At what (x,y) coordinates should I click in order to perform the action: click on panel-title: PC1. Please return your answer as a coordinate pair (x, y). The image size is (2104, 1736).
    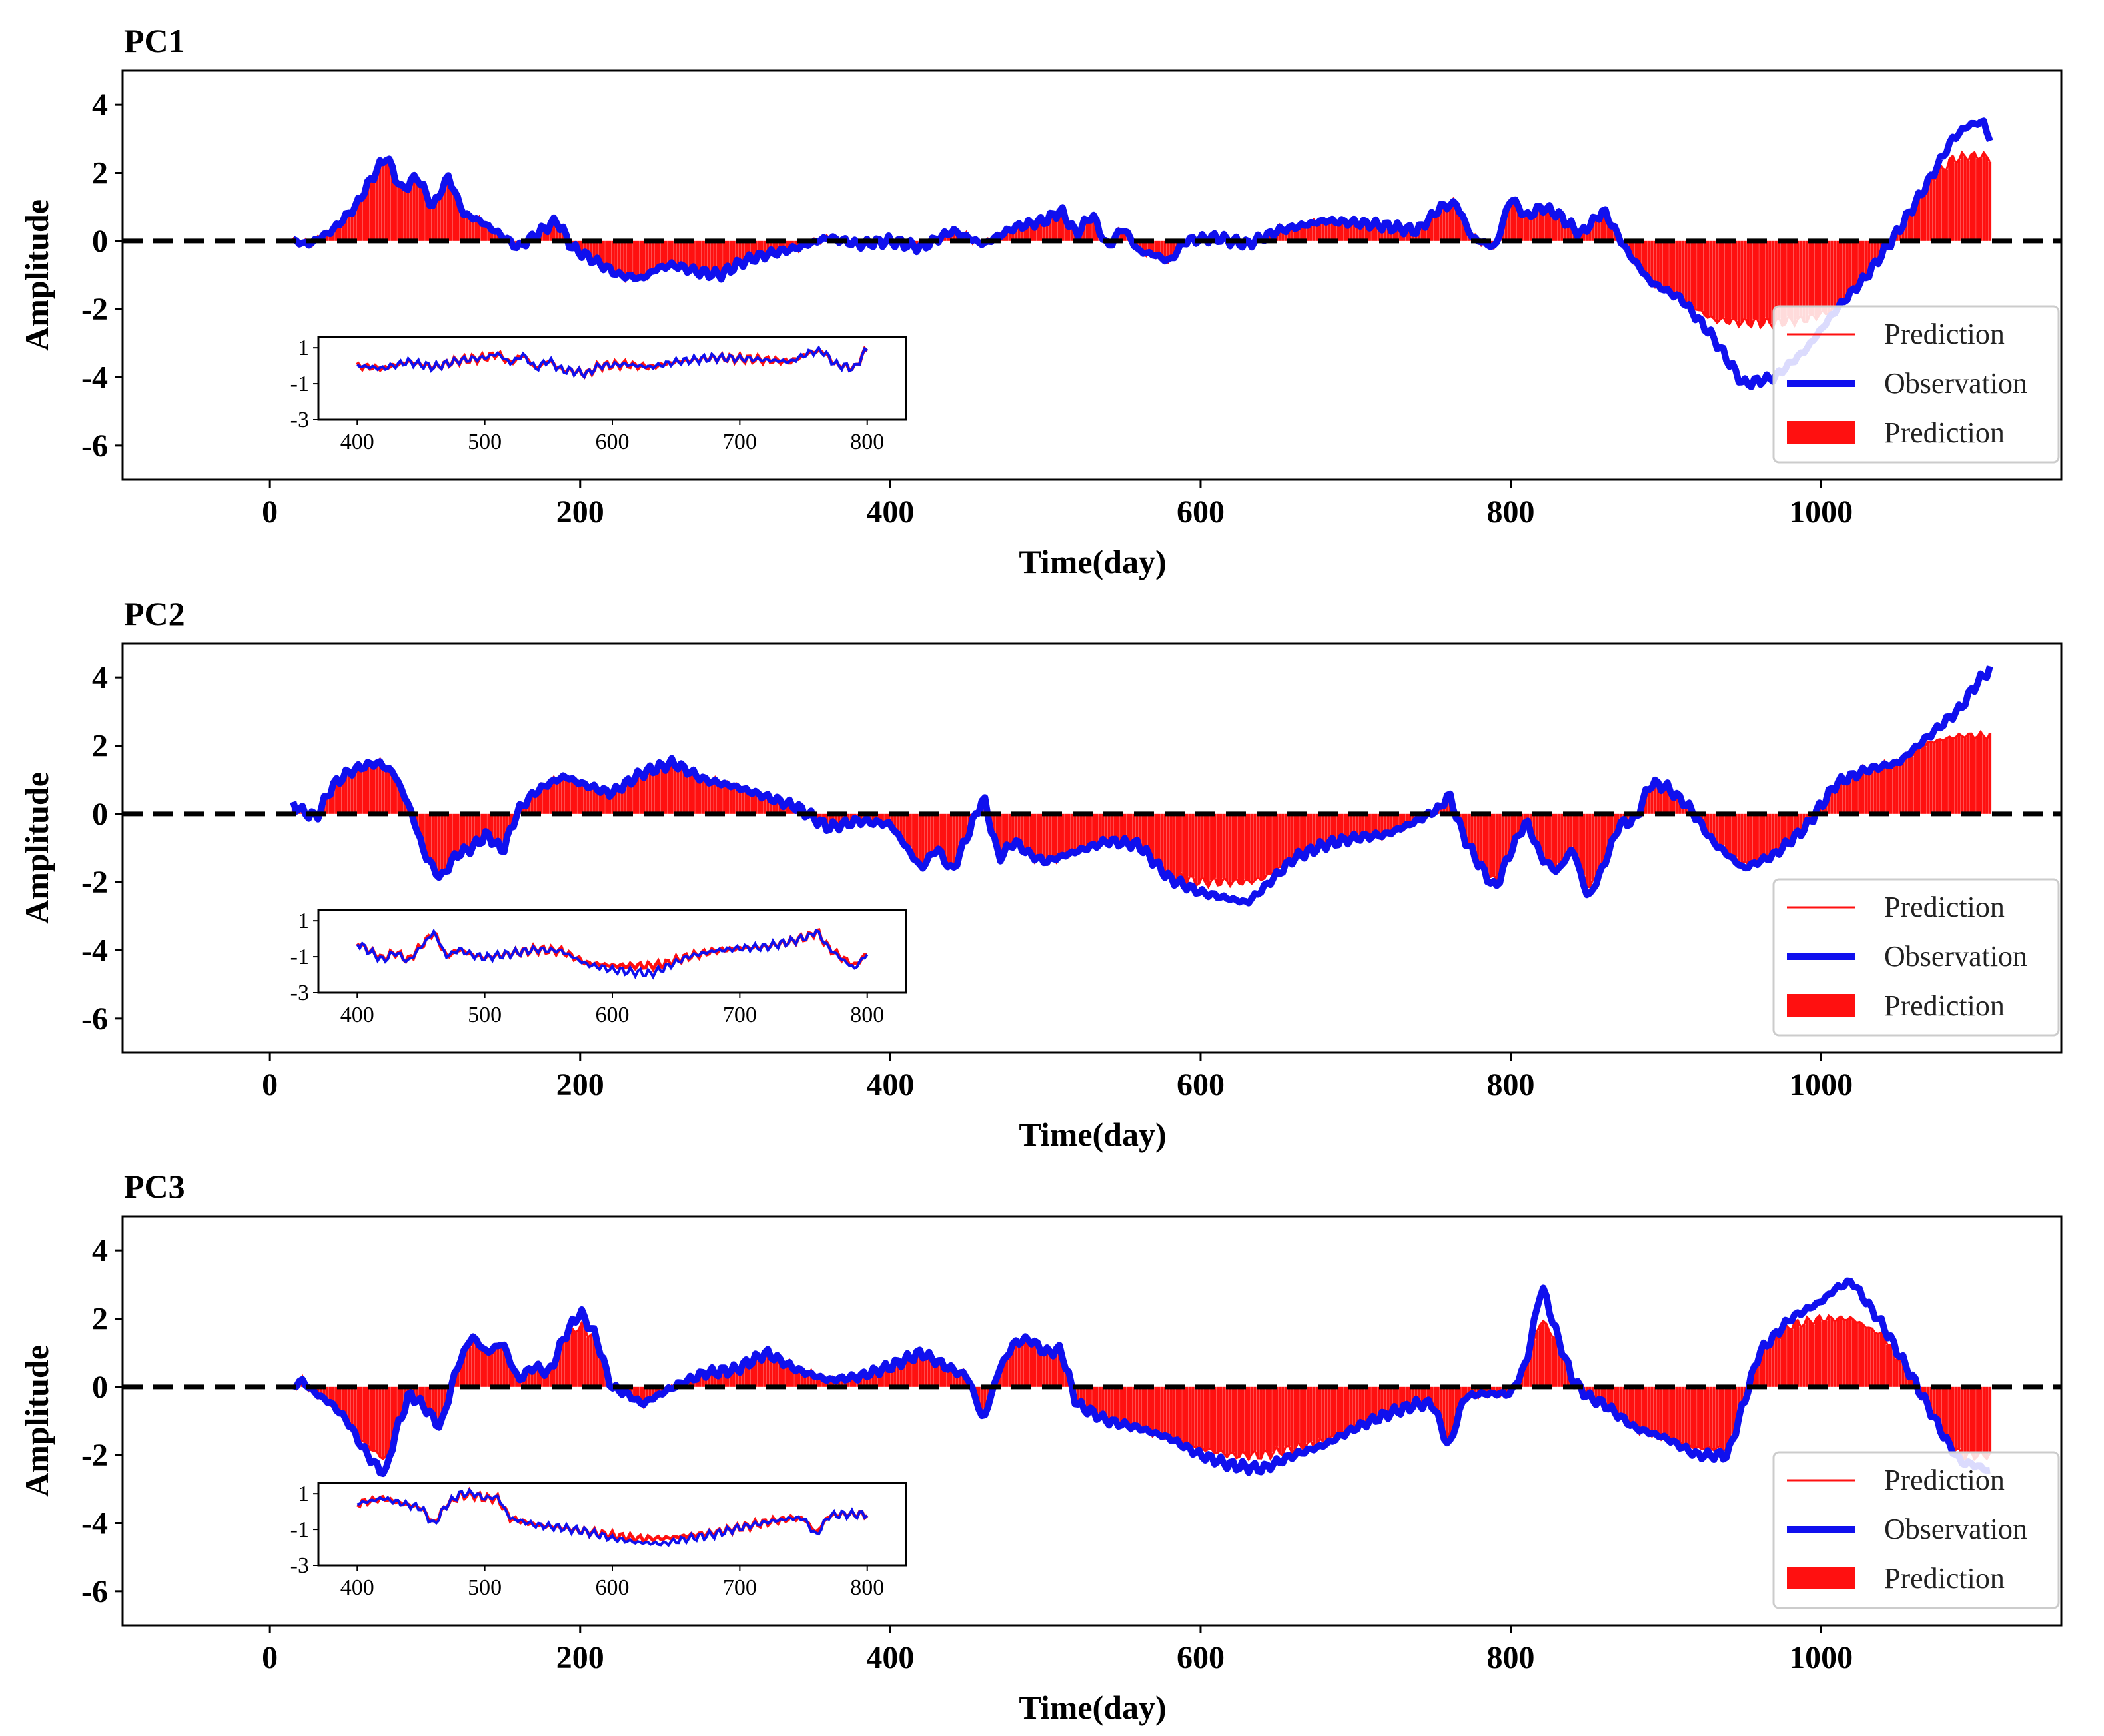
    Looking at the image, I should click on (154, 40).